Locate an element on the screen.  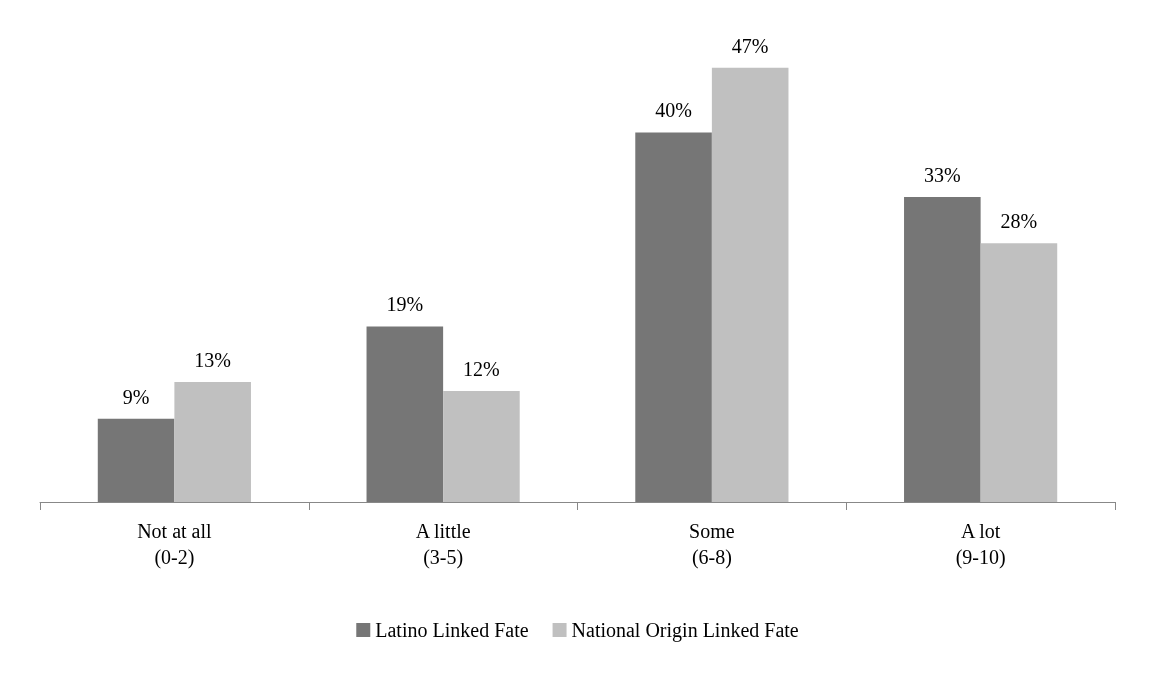
x-tick-label: A little (3-5) is located at coordinates (443, 544).